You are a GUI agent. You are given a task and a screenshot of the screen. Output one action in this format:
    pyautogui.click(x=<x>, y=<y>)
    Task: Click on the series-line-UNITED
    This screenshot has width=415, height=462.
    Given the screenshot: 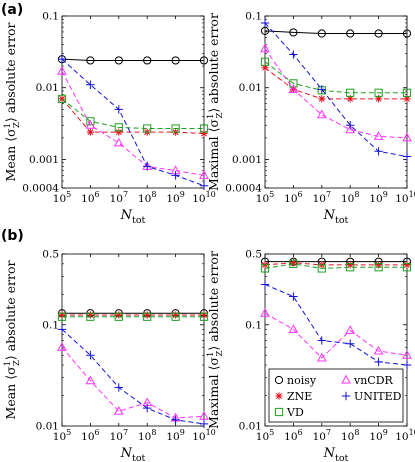 What is the action you would take?
    pyautogui.click(x=133, y=377)
    